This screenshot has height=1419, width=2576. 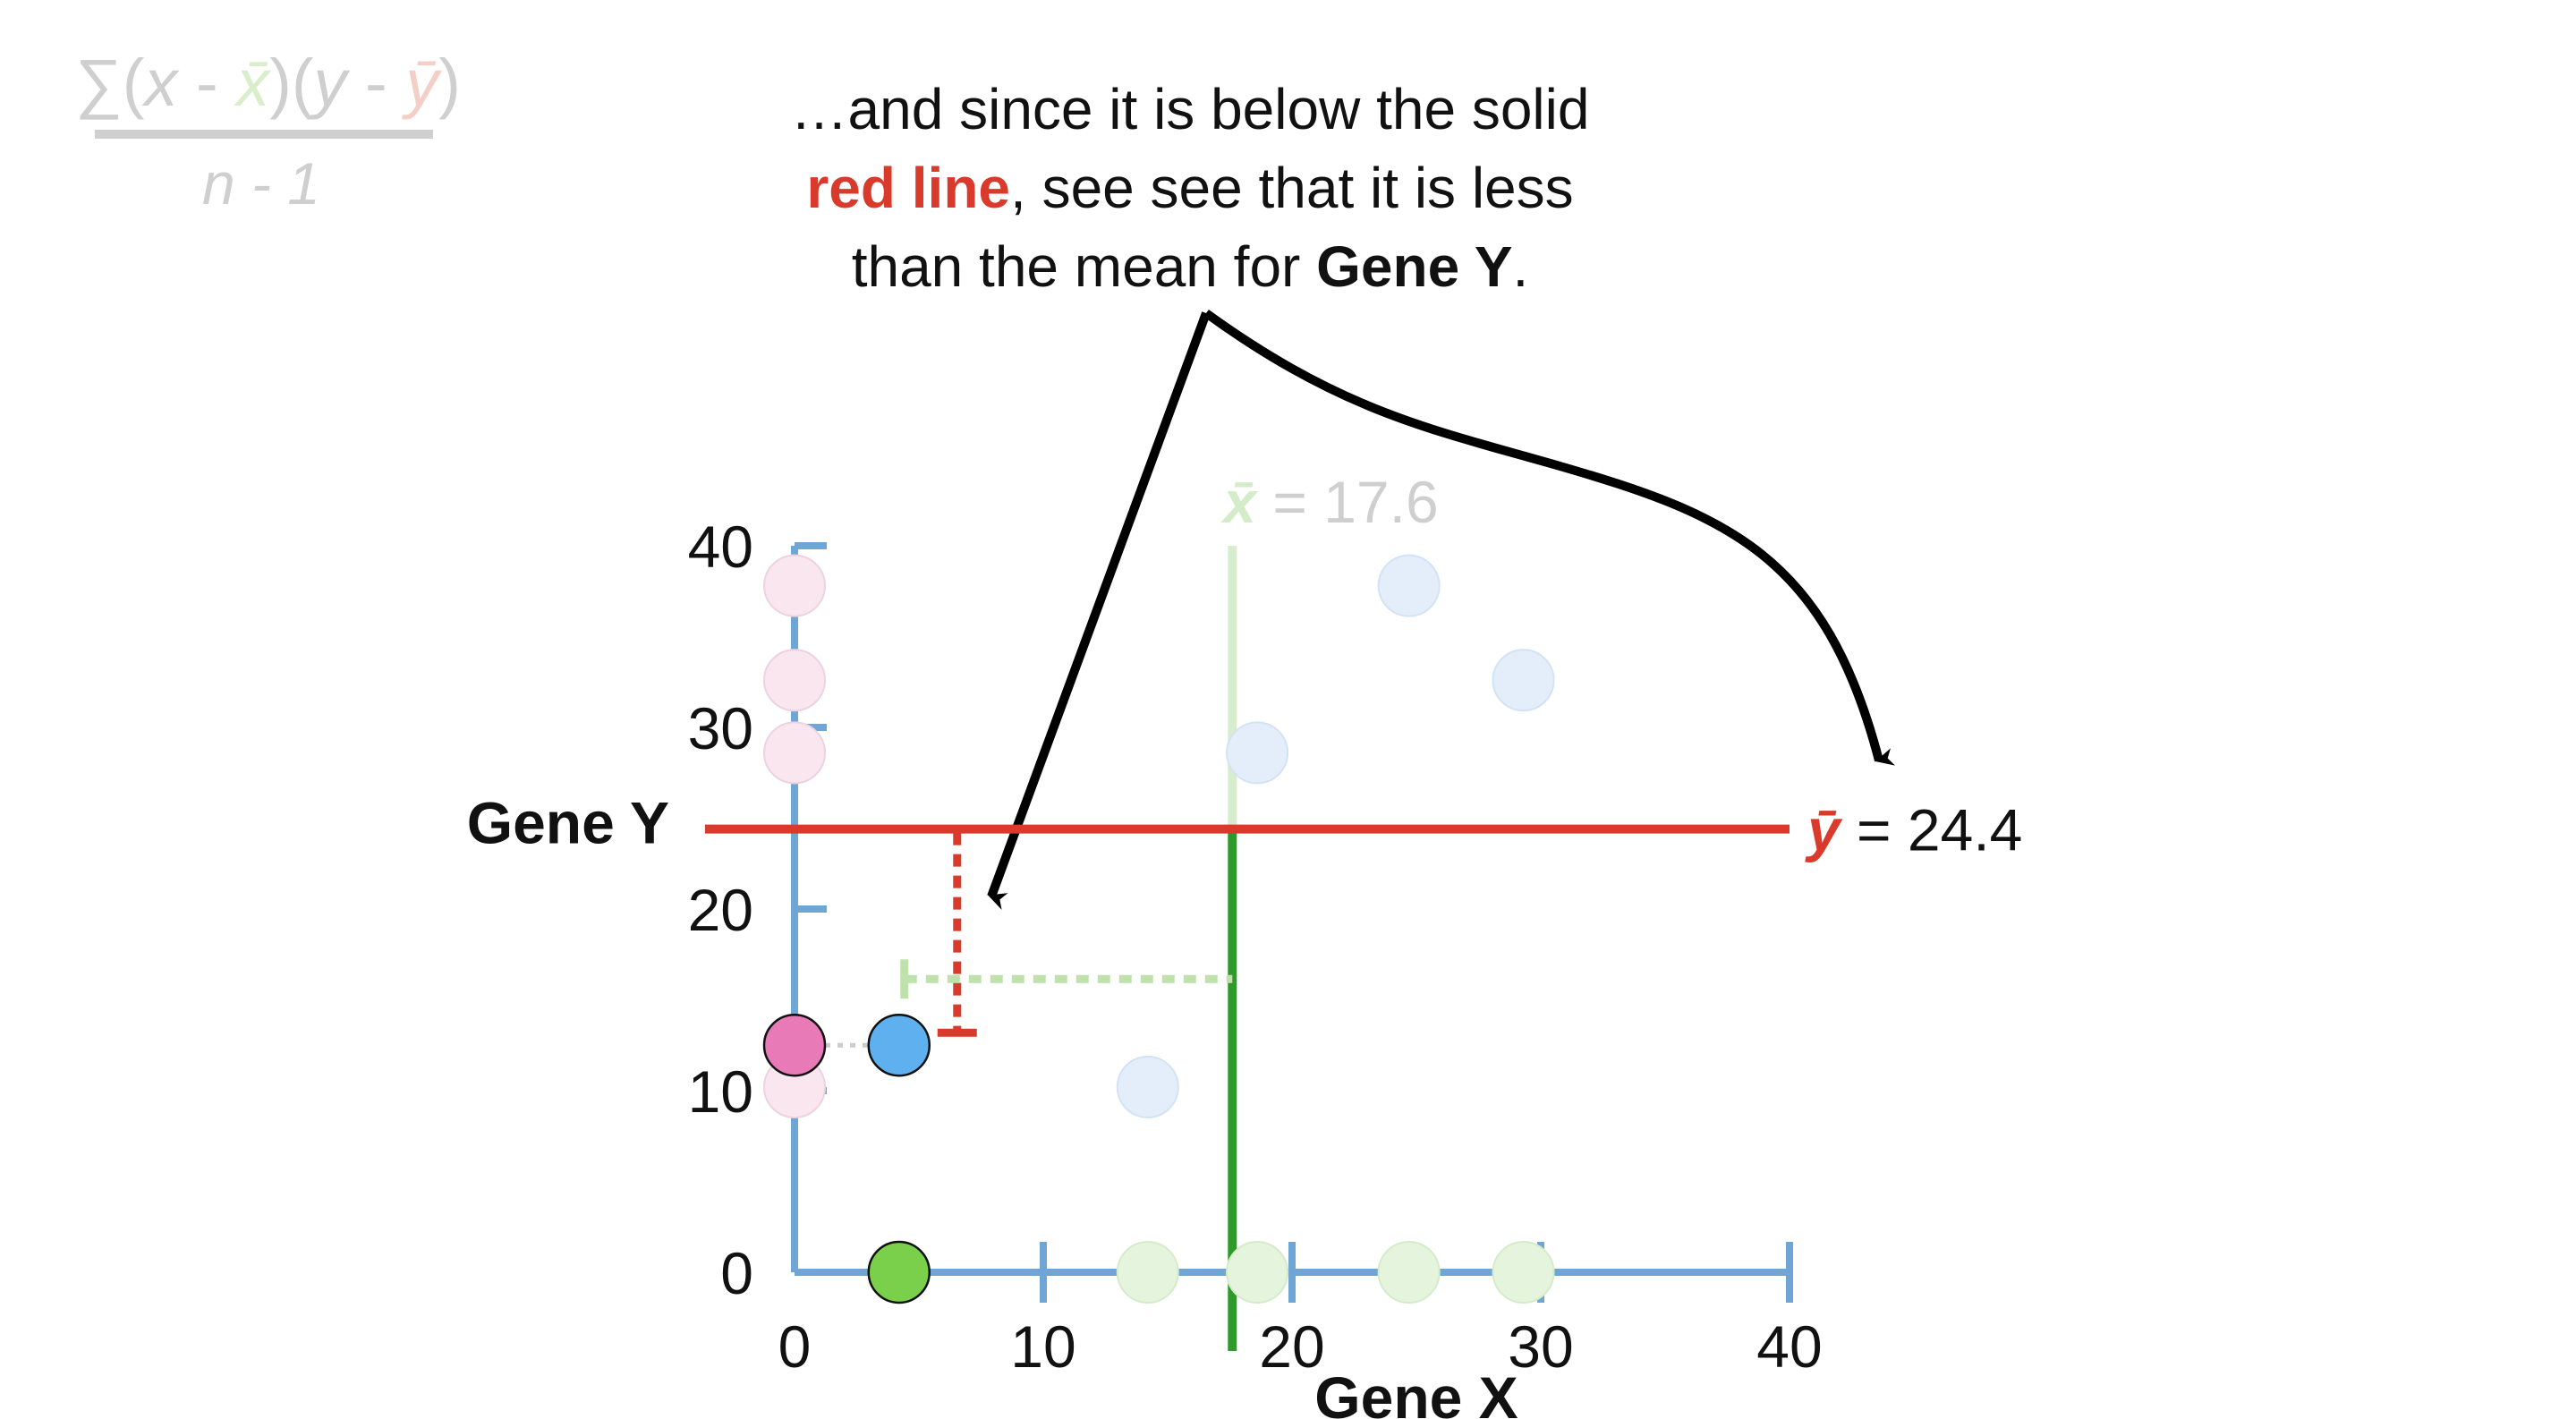 I want to click on y-tick-label: 40, so click(x=720, y=547).